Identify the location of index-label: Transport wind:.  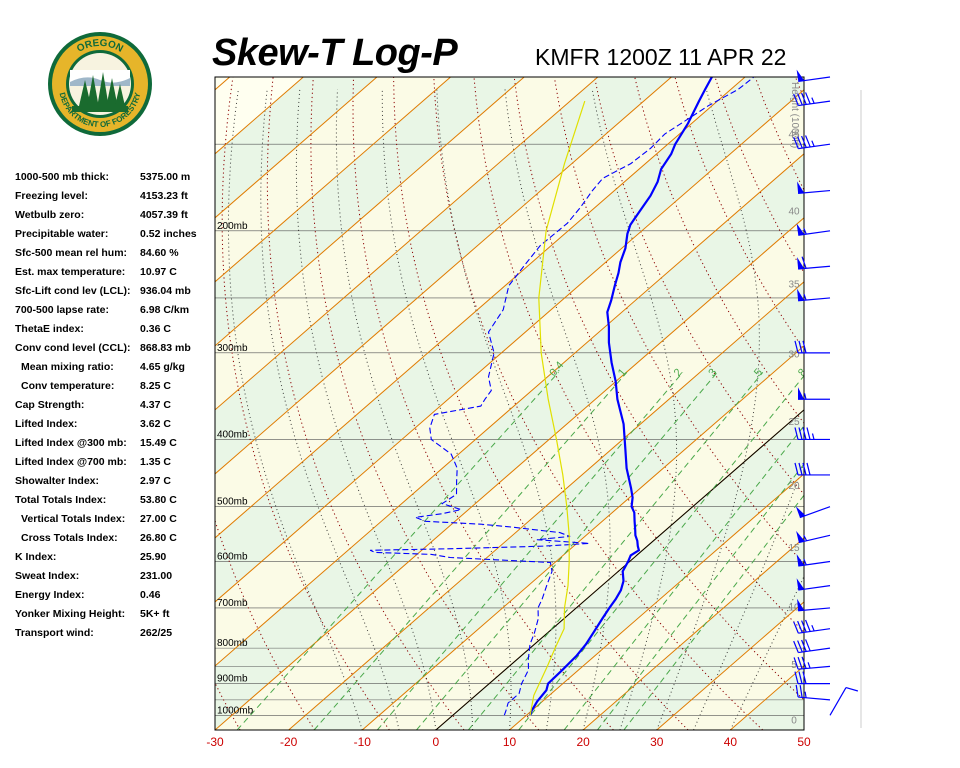
(54, 633).